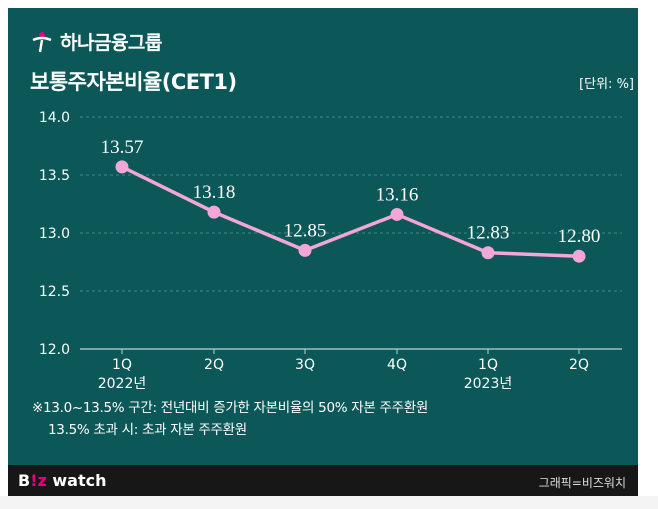 The width and height of the screenshot is (658, 509). I want to click on hana-logo-icon, so click(42, 41).